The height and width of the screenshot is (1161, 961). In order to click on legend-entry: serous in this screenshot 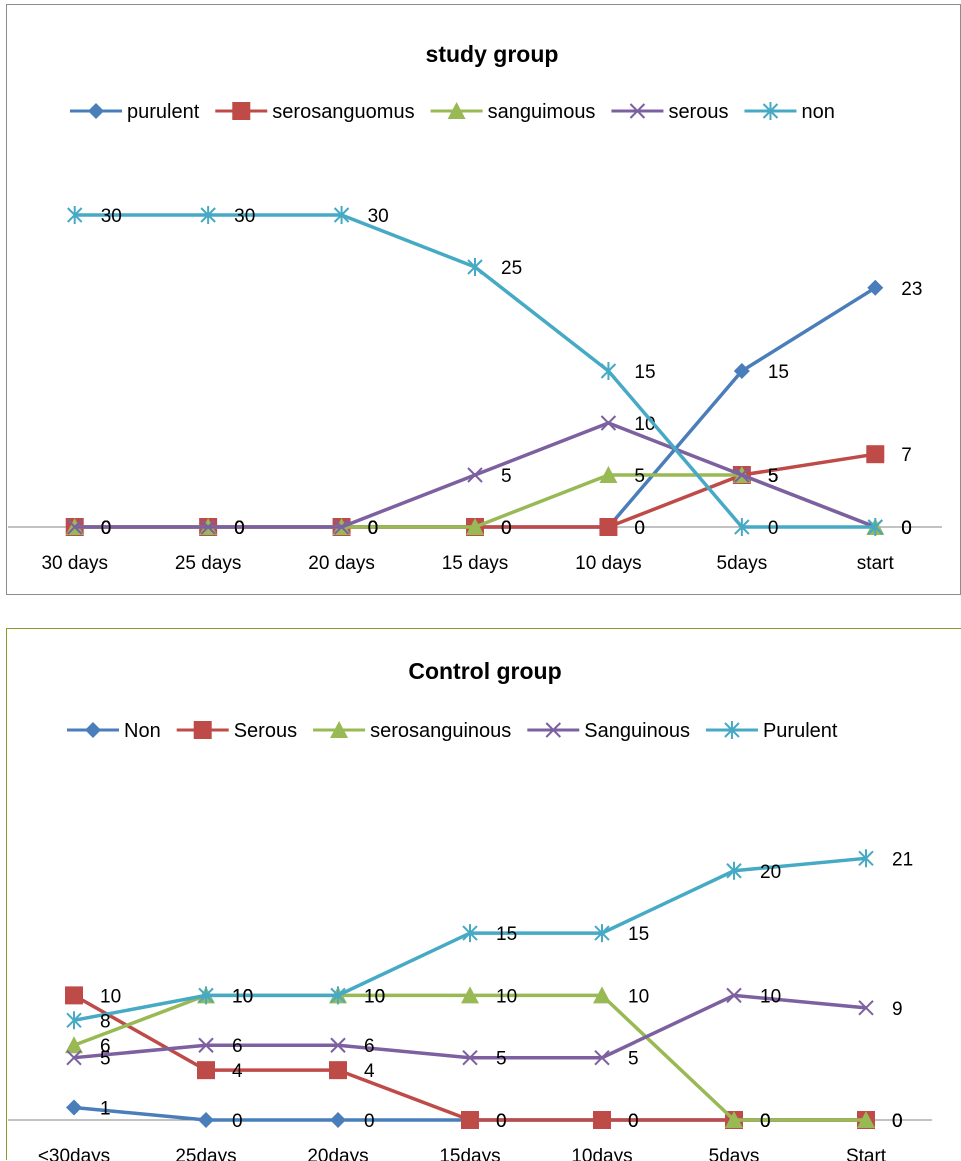, I will do `click(669, 112)`.